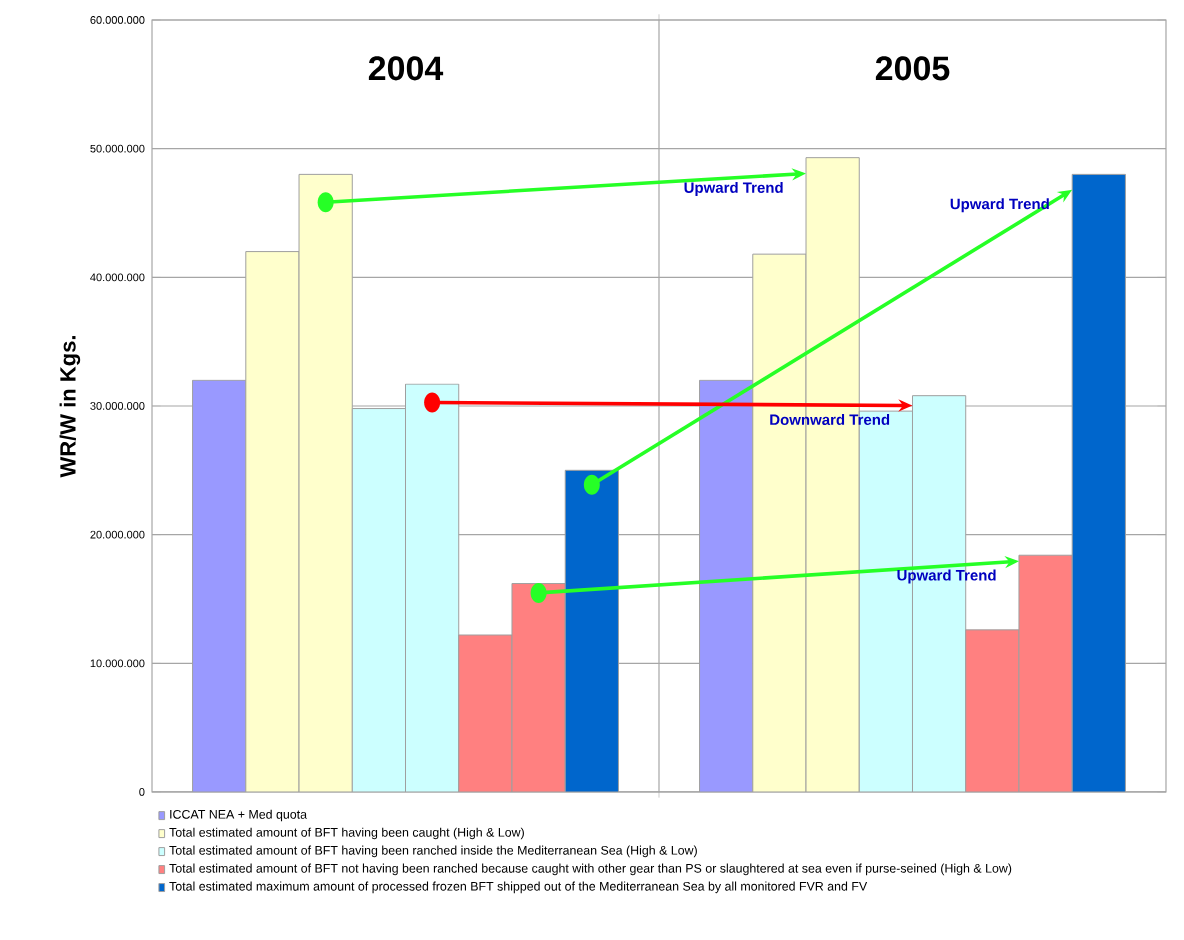 This screenshot has width=1184, height=940. Describe the element at coordinates (70, 407) in the screenshot. I see `y-axis-title: WR/W in Kgs.` at that location.